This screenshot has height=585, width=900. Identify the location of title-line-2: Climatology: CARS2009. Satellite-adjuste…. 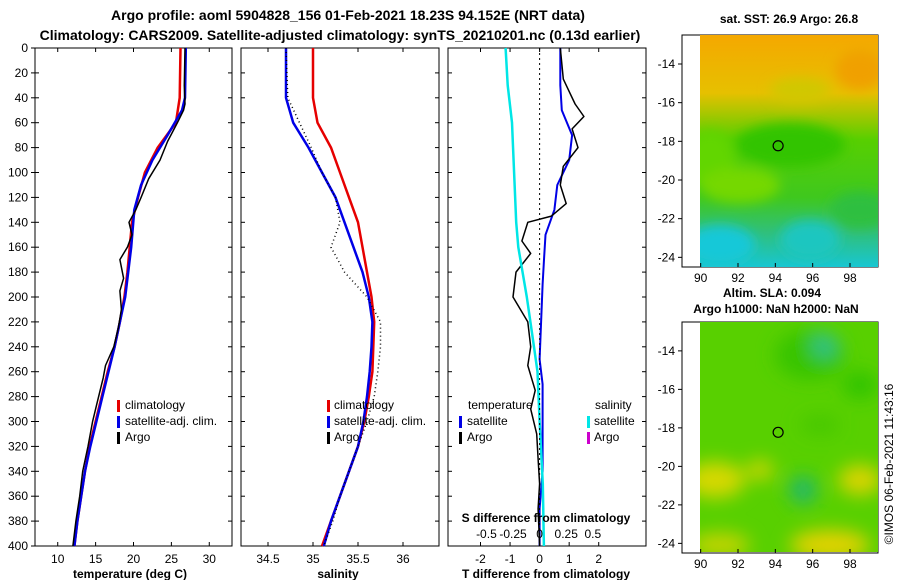
(340, 35).